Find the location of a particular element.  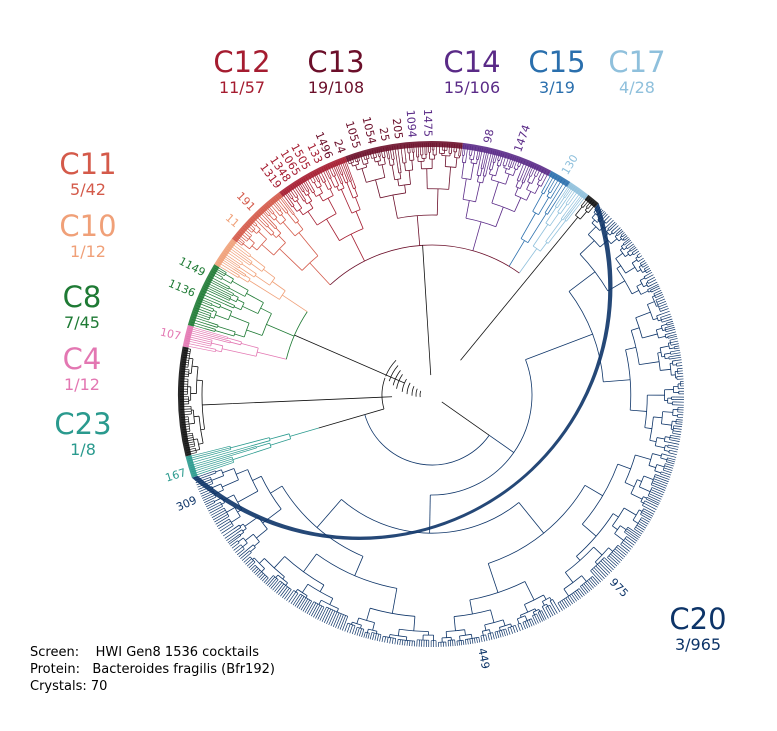

leaf-label: 98 is located at coordinates (489, 136).